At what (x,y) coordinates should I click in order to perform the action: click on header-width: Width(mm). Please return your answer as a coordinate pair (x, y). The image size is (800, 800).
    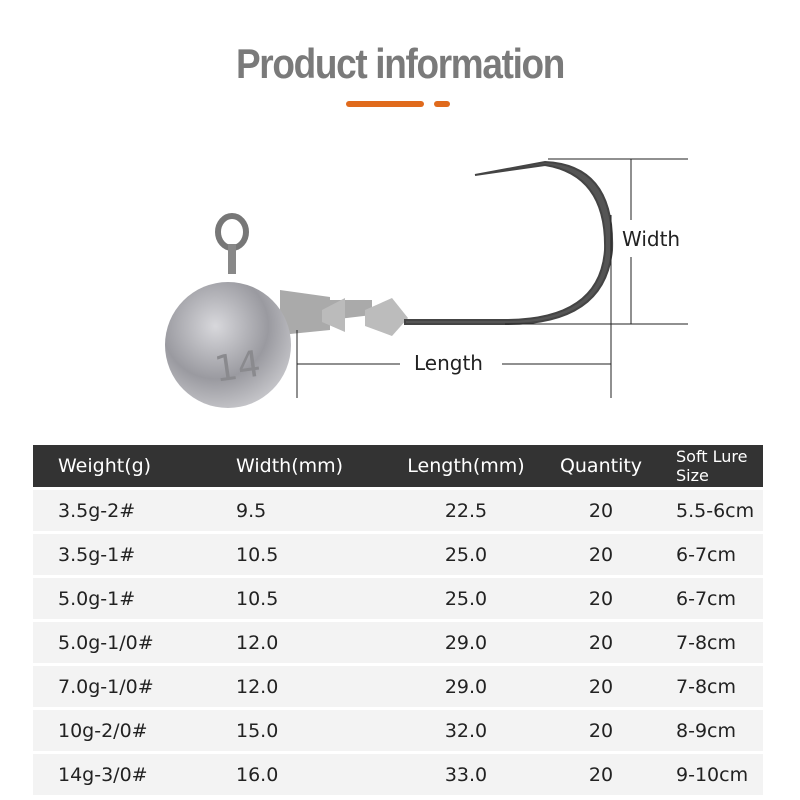
    Looking at the image, I should click on (297, 466).